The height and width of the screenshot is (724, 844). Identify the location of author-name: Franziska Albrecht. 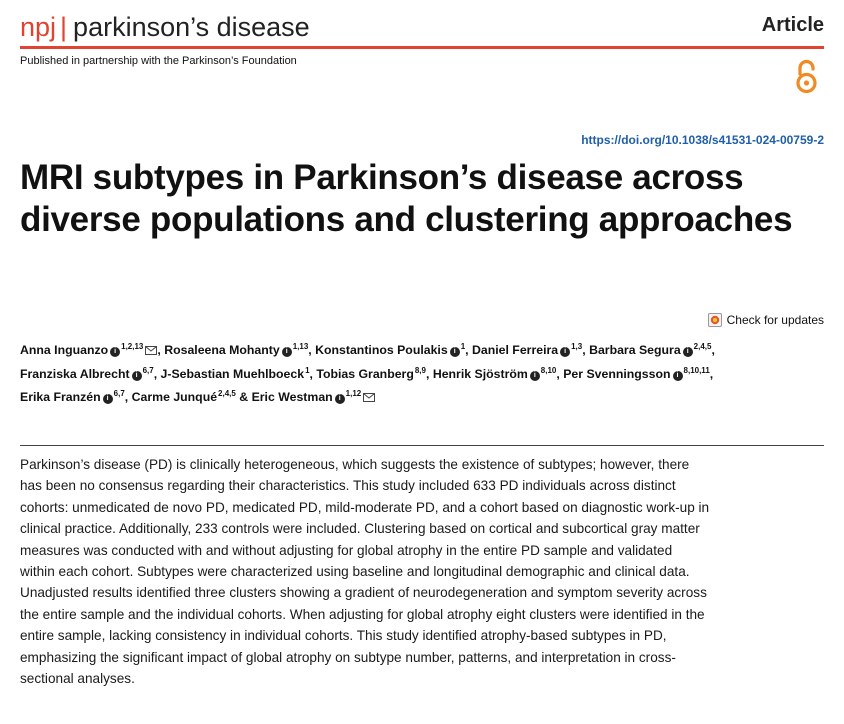
(75, 373).